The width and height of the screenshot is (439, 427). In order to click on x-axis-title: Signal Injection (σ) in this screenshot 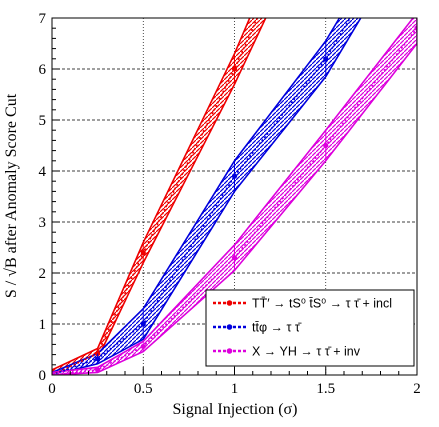, I will do `click(234, 409)`.